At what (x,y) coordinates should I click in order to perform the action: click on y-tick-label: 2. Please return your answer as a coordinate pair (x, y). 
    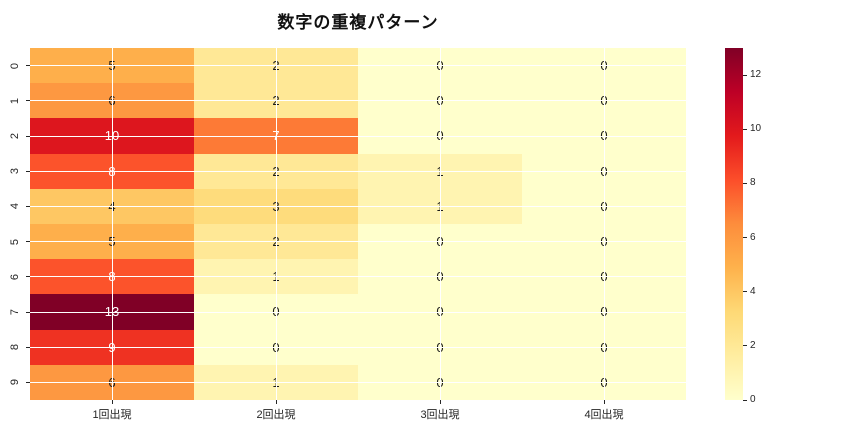
    Looking at the image, I should click on (15, 136).